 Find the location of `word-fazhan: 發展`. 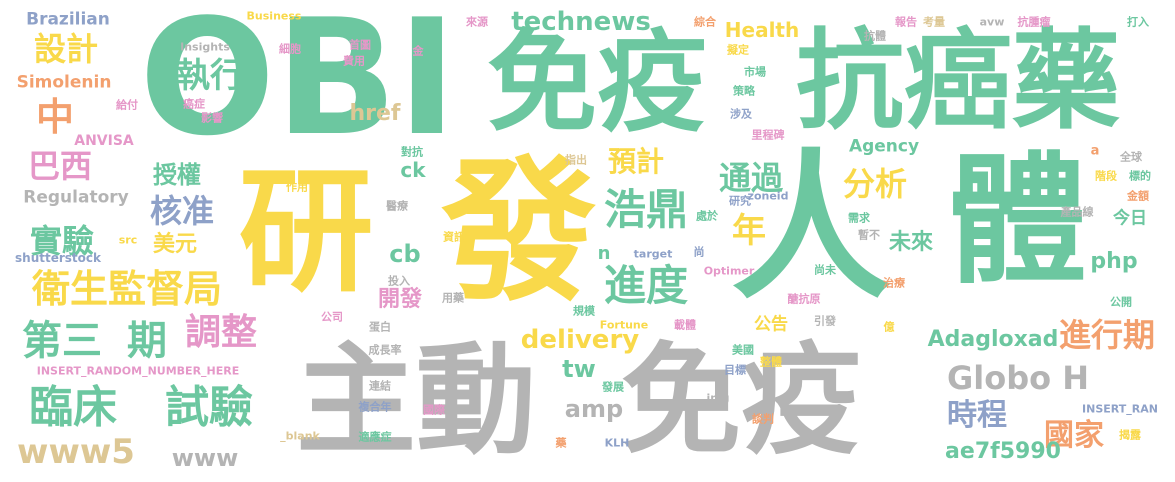

word-fazhan: 發展 is located at coordinates (613, 387).